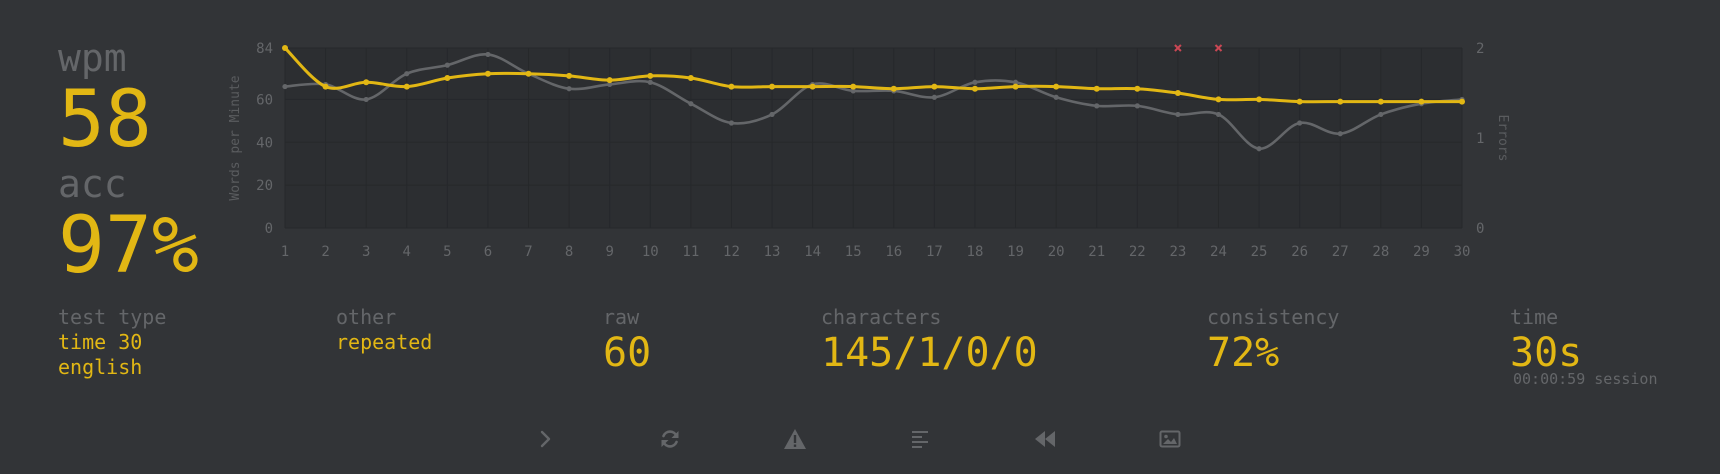  Describe the element at coordinates (1056, 252) in the screenshot. I see `chart-x-tick-label: 20` at that location.